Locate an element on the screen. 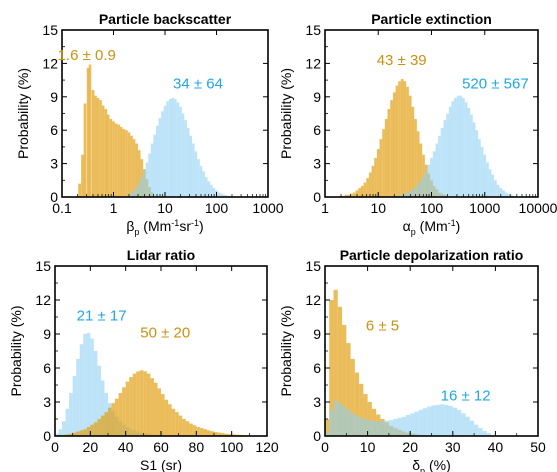  series-stat-label: 520 ± 567 is located at coordinates (495, 83).